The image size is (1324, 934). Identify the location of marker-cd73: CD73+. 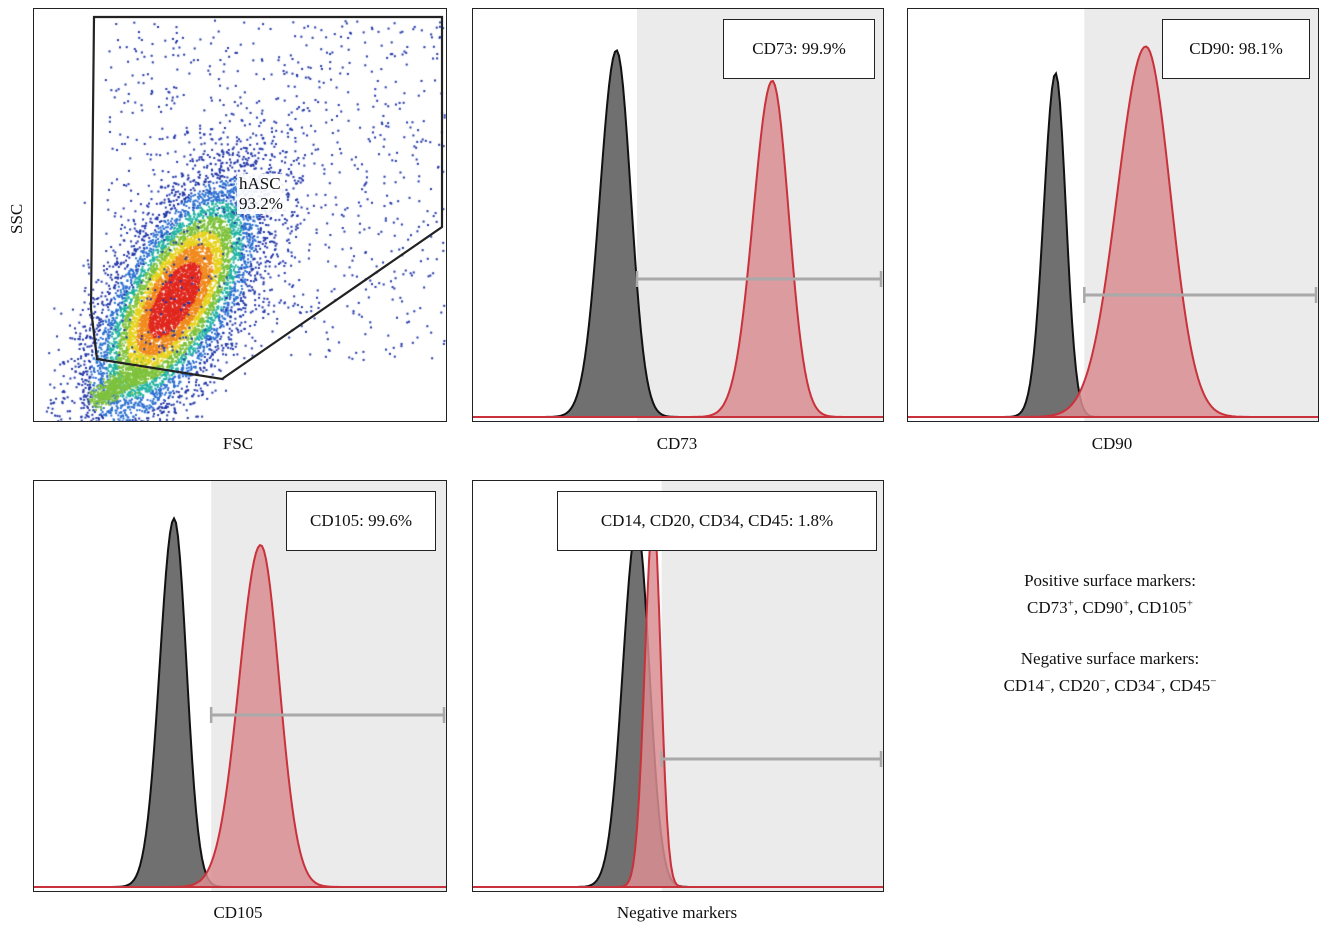
(1050, 607).